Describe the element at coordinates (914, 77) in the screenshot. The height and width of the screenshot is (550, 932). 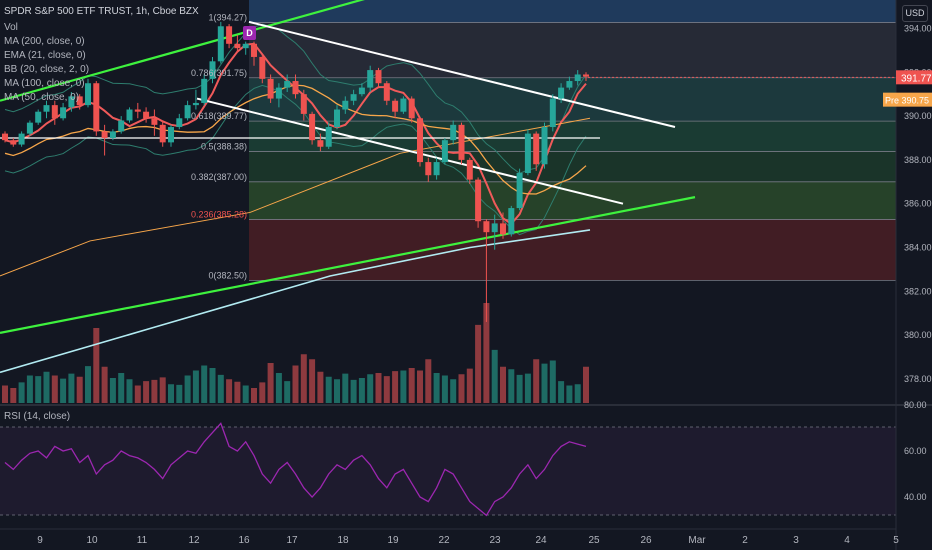
I see `last-price-tag` at that location.